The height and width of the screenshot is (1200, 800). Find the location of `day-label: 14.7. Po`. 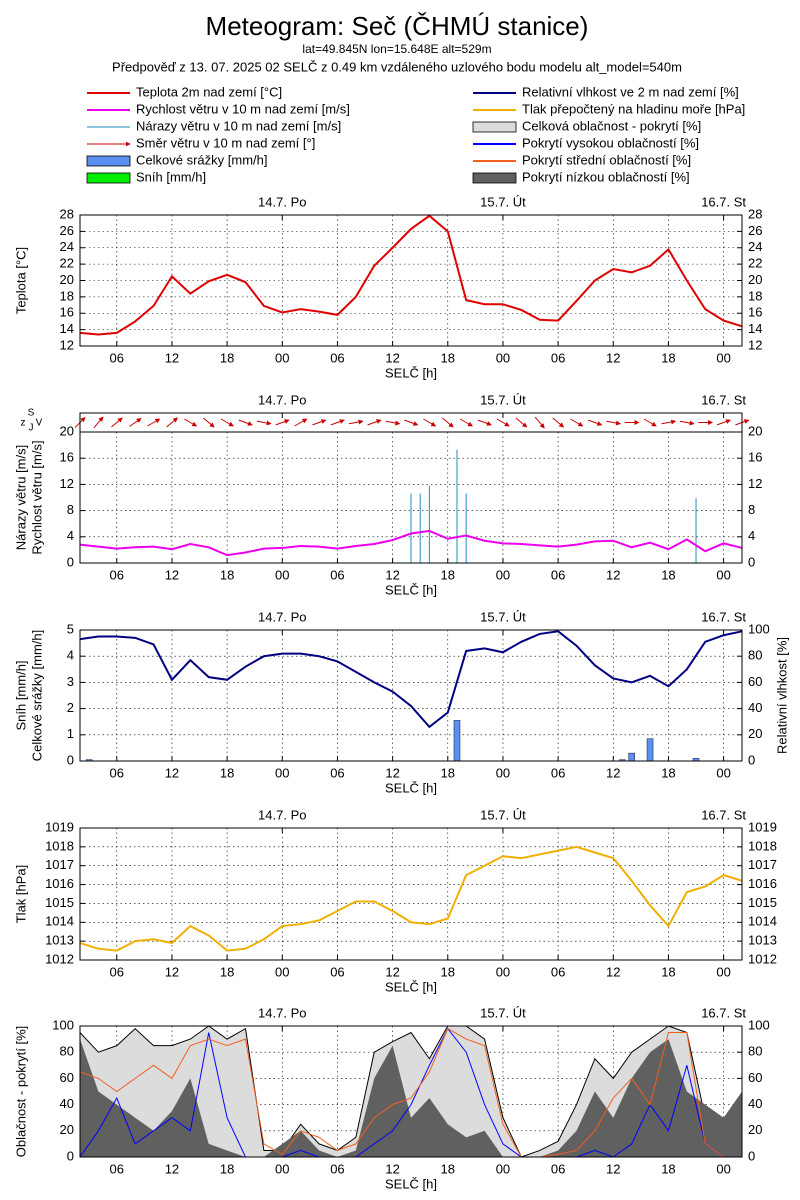

day-label: 14.7. Po is located at coordinates (282, 399).